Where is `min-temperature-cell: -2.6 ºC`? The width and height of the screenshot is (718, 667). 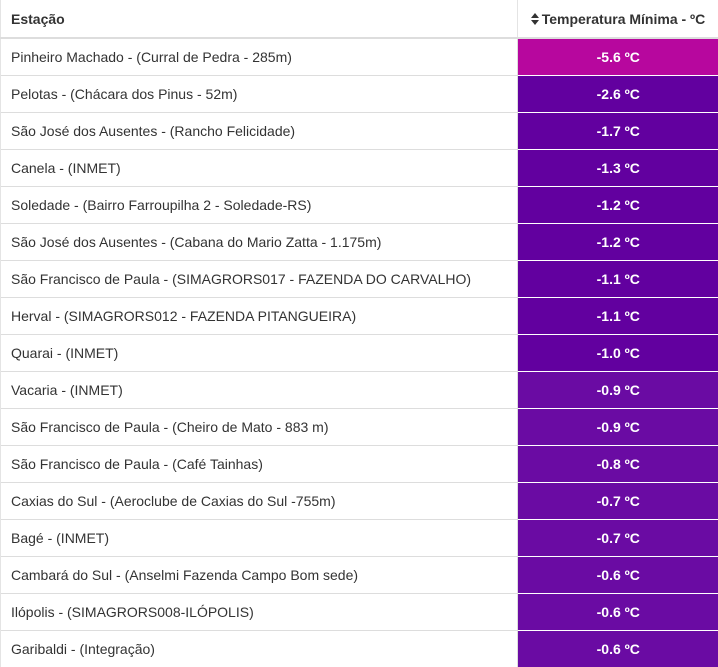
min-temperature-cell: -2.6 ºC is located at coordinates (617, 93).